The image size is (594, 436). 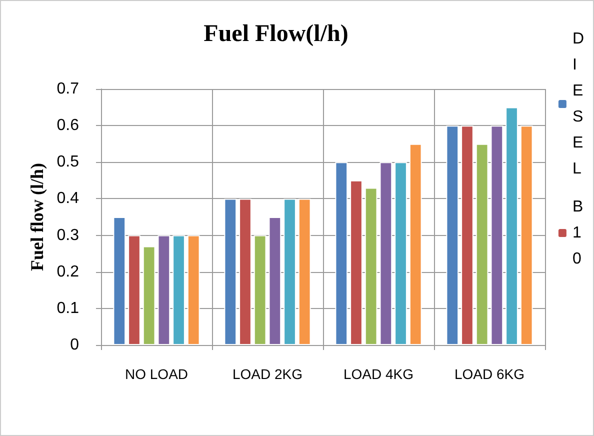 I want to click on y-tick-label: 0.4, so click(x=68, y=199).